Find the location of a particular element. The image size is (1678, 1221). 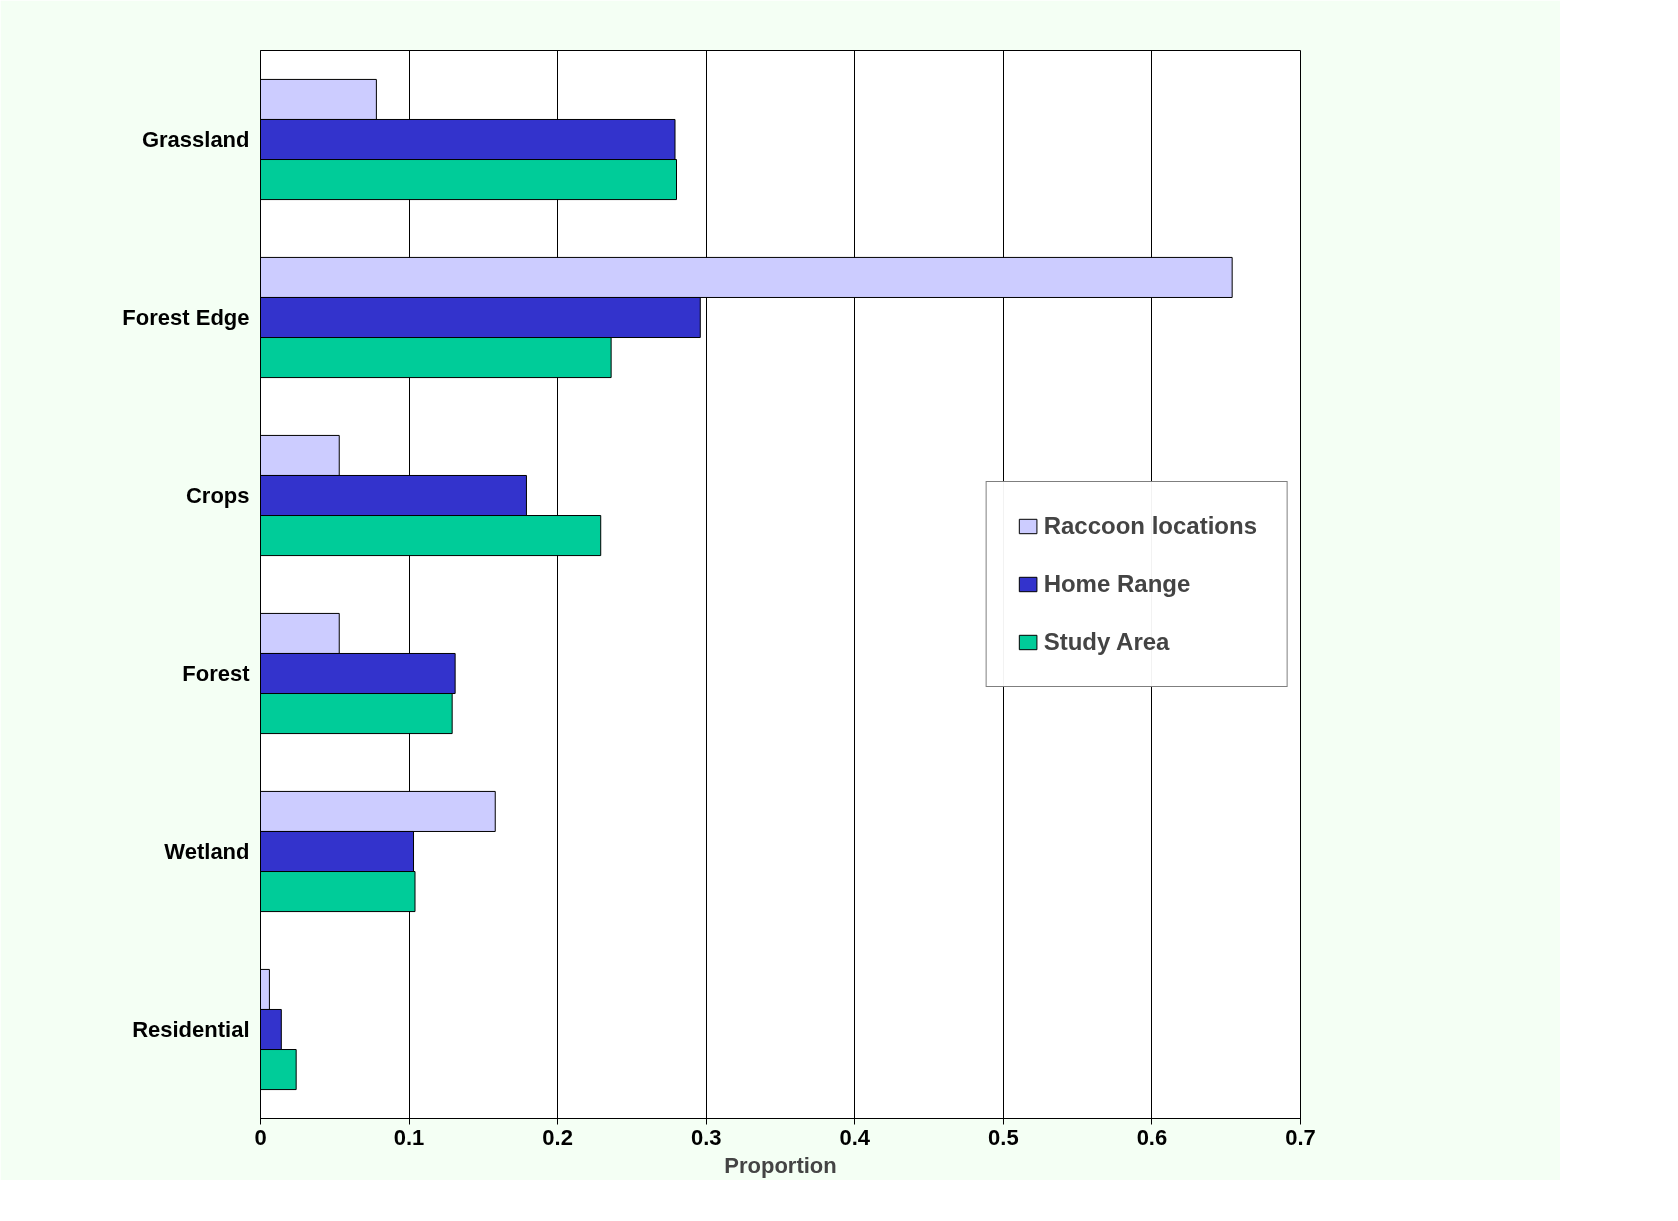

y-tick-label: Forest is located at coordinates (216, 673).